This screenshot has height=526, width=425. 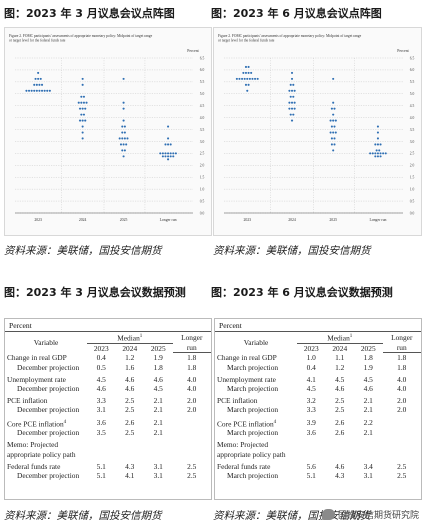 I want to click on year-header: 2024, so click(x=130, y=348).